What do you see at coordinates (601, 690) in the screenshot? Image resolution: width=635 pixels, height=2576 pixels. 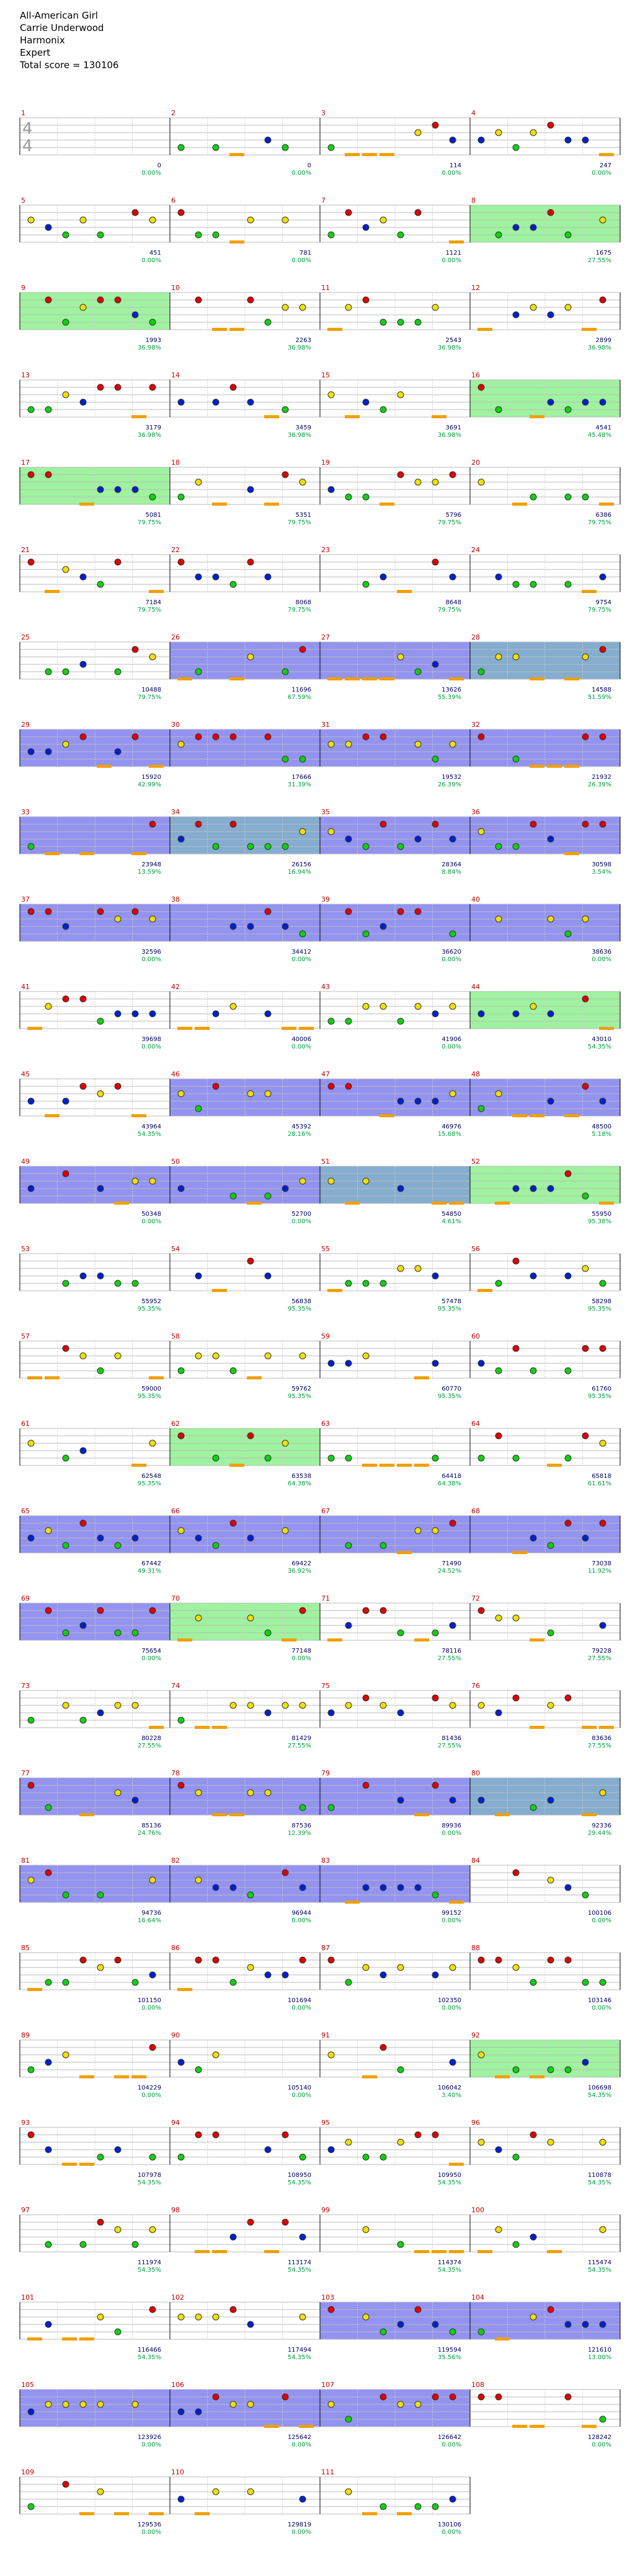 I see `cumulative-score: 14588` at bounding box center [601, 690].